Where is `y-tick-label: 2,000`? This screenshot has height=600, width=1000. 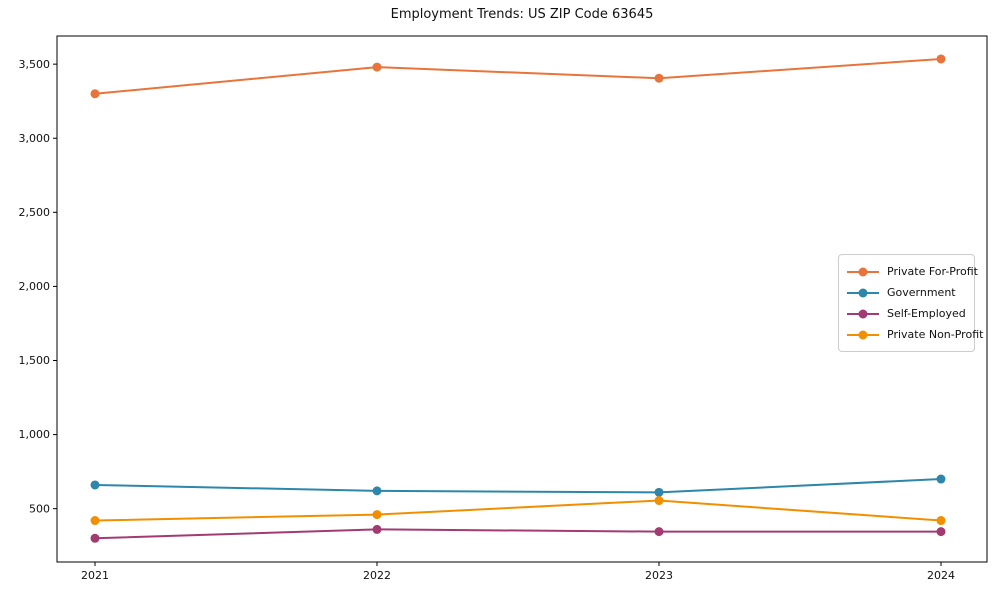
y-tick-label: 2,000 is located at coordinates (35, 286).